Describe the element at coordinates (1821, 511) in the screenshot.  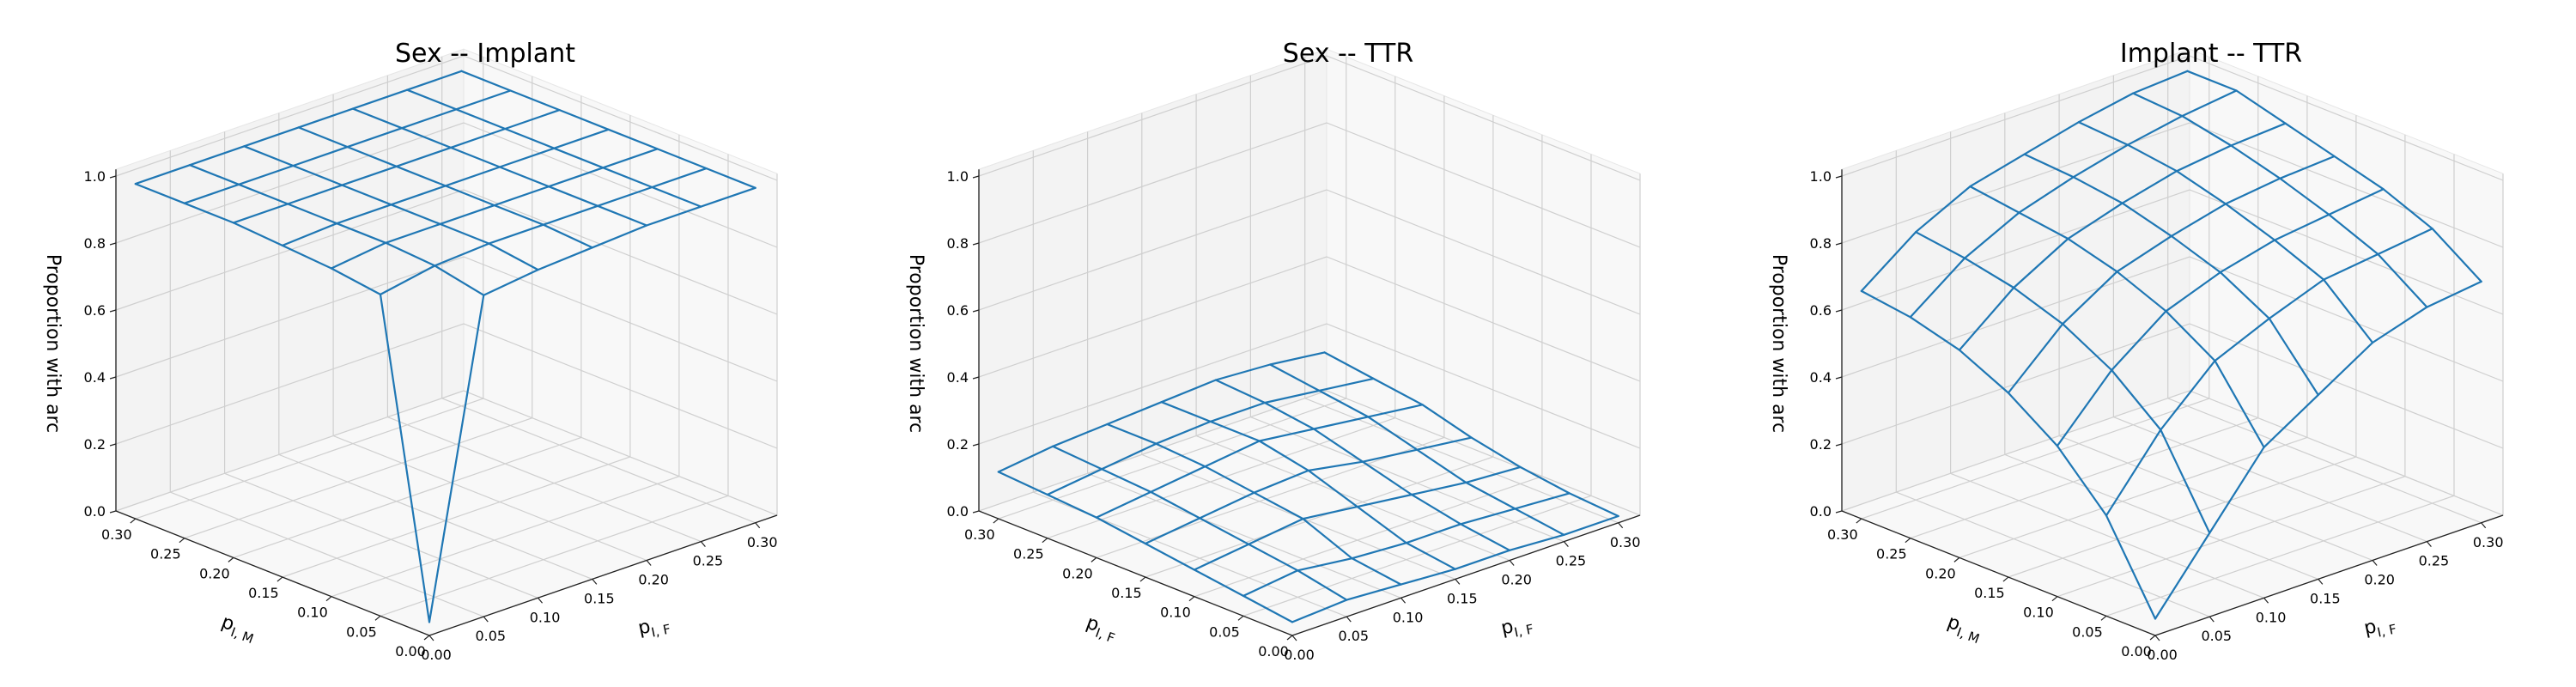
I see `z-tick-label: 0.0` at that location.